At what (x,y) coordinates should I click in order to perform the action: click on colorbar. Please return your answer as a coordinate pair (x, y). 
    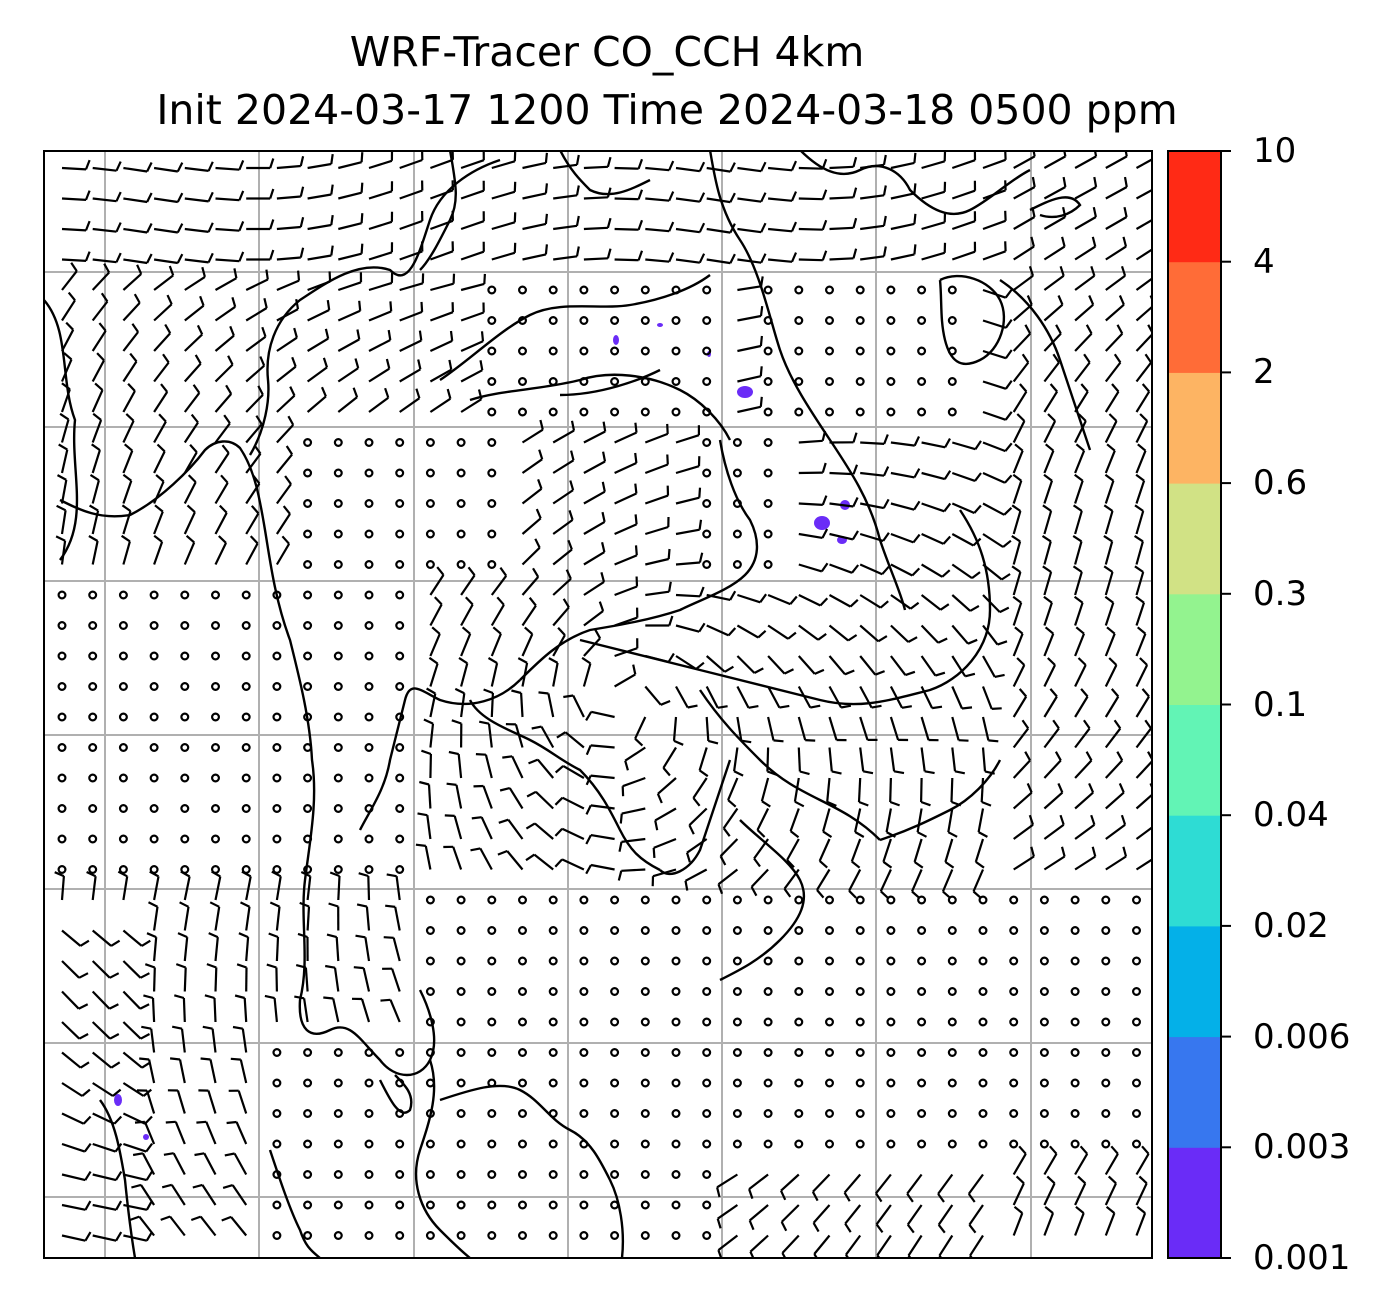
    Looking at the image, I should click on (1199, 704).